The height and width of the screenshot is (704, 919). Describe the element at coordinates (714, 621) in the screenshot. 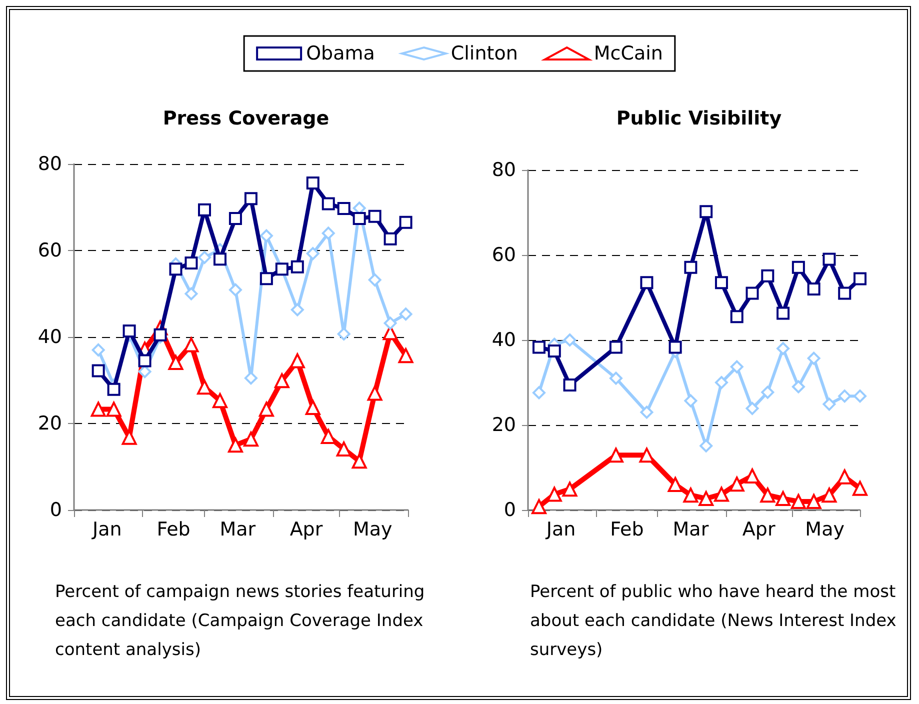

I see `text: Percent of public who have heard the most about each candidate (News Interest Index surveys)` at that location.